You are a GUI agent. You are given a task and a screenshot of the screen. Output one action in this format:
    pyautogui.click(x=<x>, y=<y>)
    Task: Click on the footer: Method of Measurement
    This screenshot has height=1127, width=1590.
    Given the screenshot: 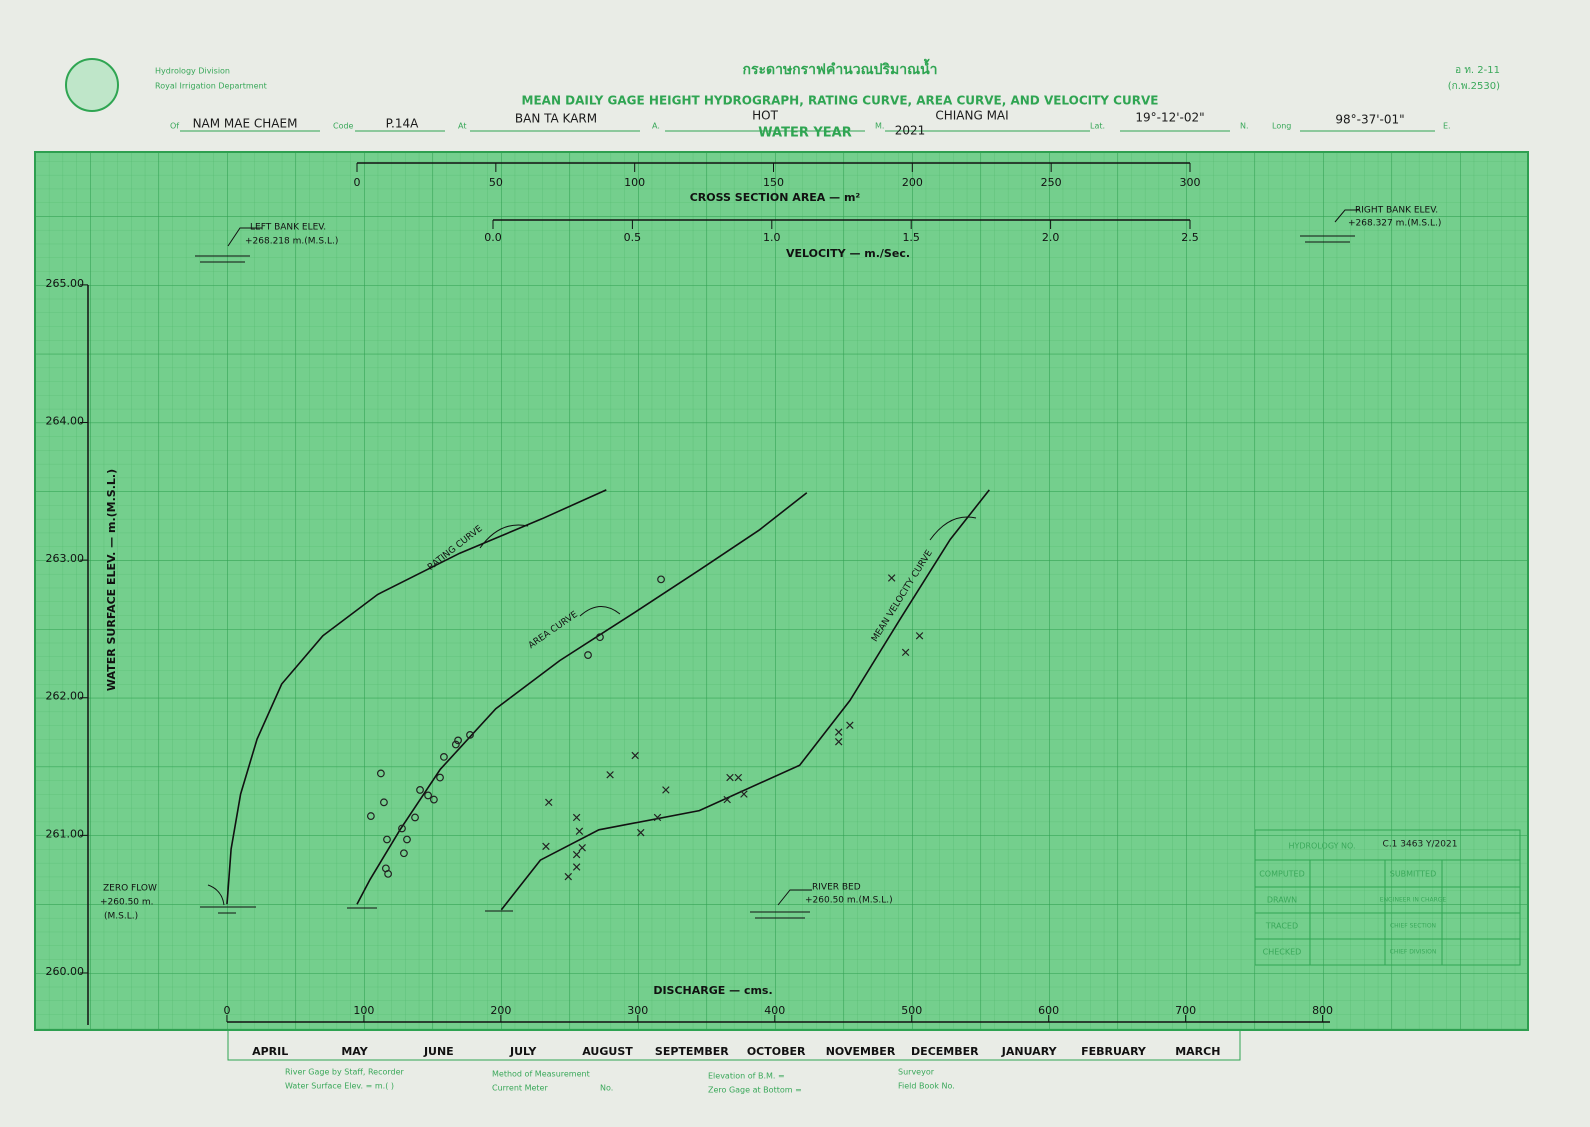 What is the action you would take?
    pyautogui.click(x=541, y=1074)
    